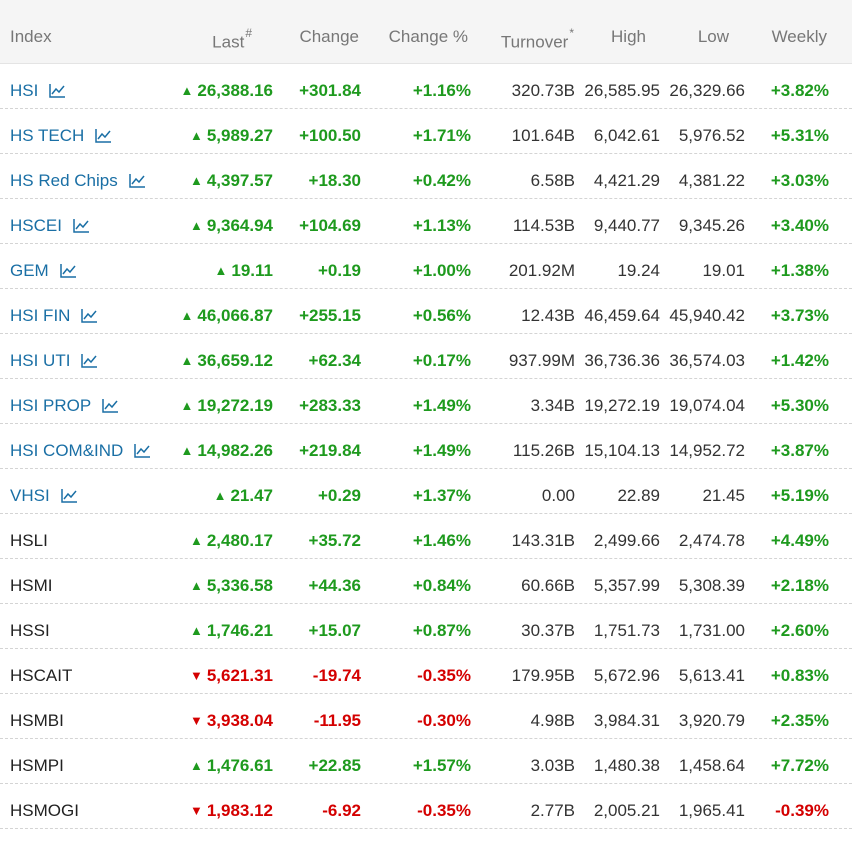 This screenshot has height=848, width=852. What do you see at coordinates (244, 271) in the screenshot?
I see `last-value: ▲ 19.11` at bounding box center [244, 271].